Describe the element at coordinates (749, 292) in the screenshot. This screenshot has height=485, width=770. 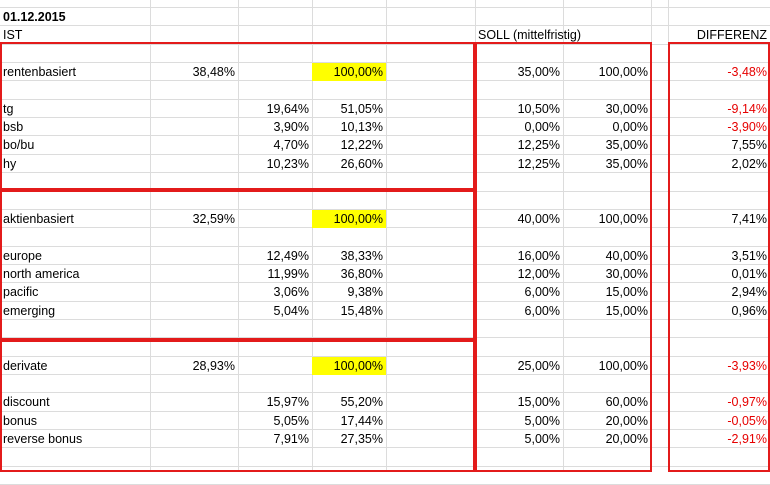
I see `item-diff: 2,94%` at that location.